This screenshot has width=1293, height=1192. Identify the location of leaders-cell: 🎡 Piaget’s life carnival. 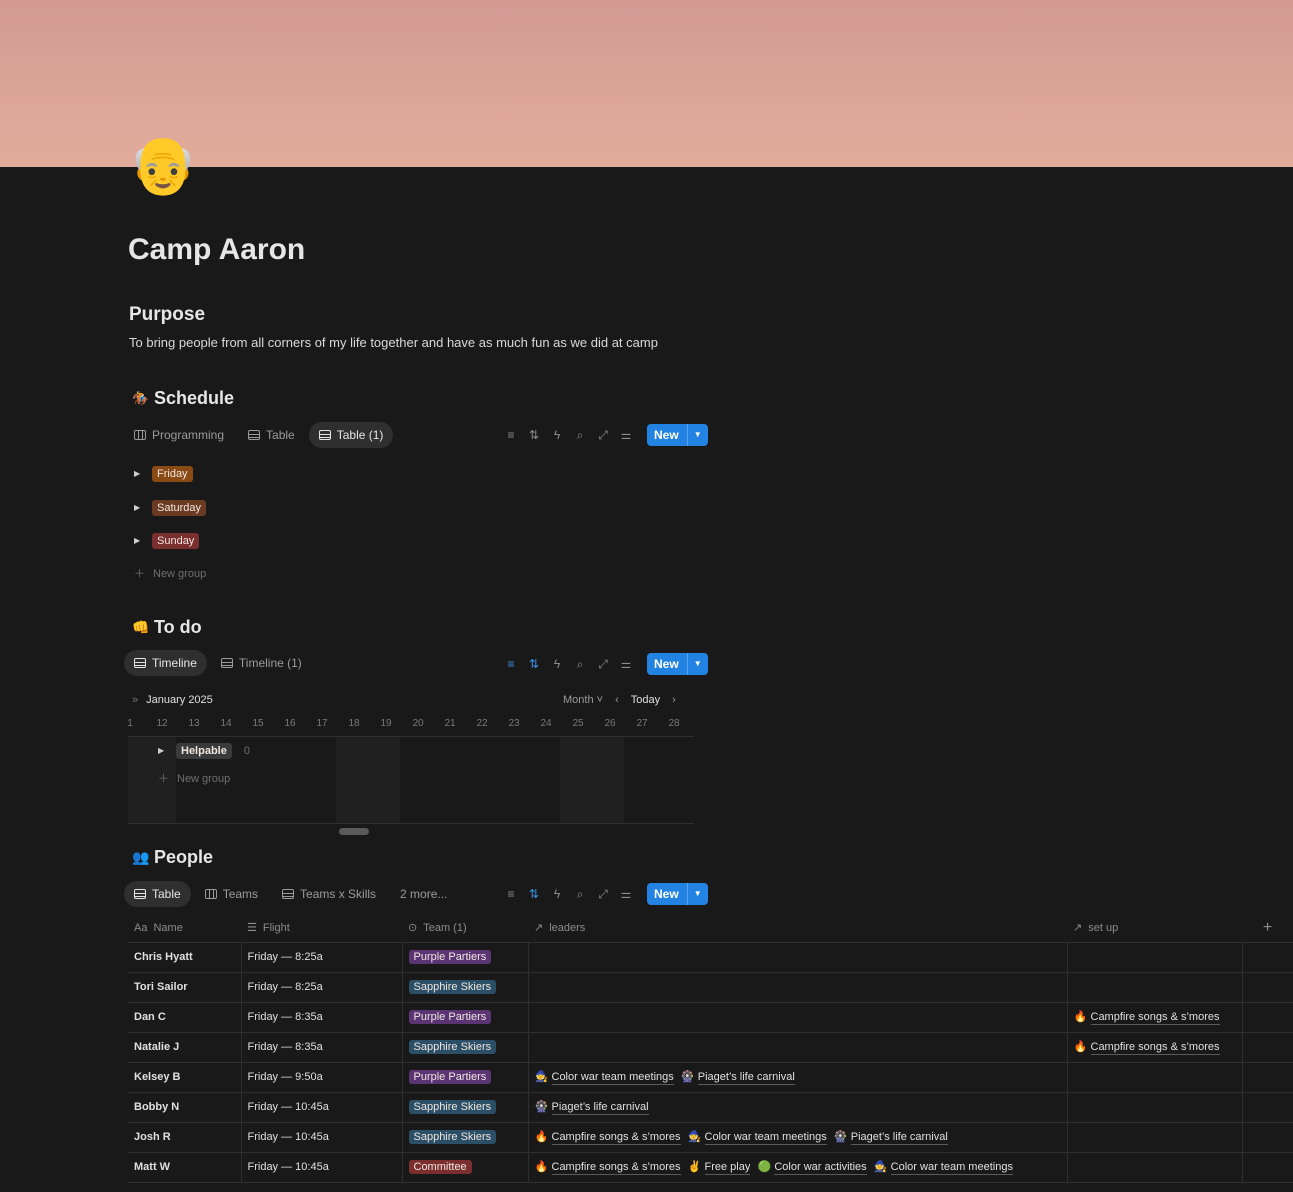
(798, 1107).